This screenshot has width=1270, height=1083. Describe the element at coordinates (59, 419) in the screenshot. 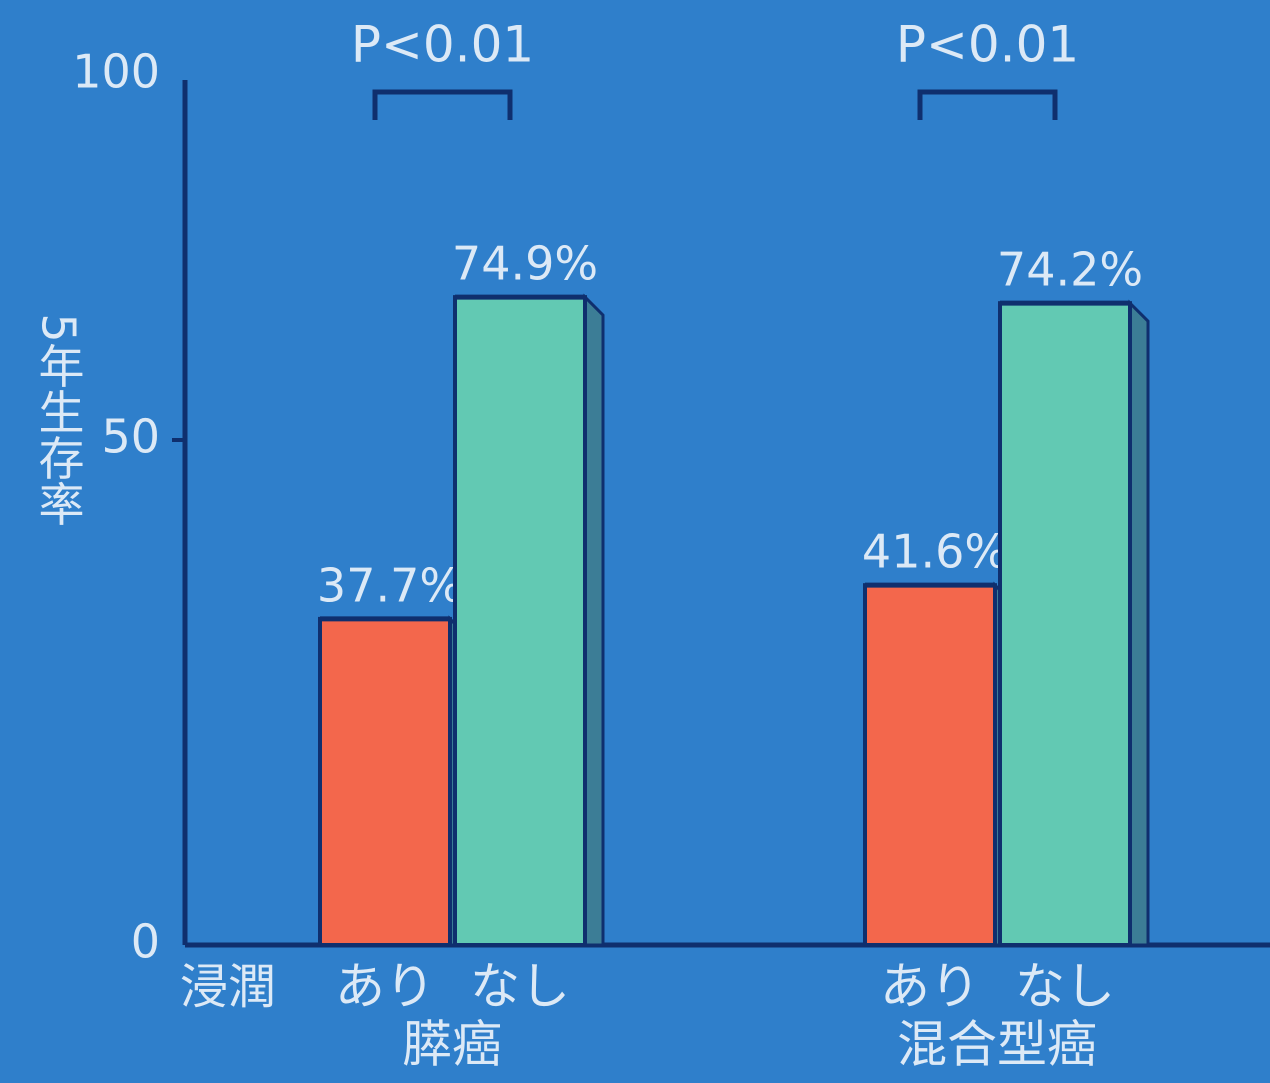

I see `y-axis-label: 5年生存率` at that location.